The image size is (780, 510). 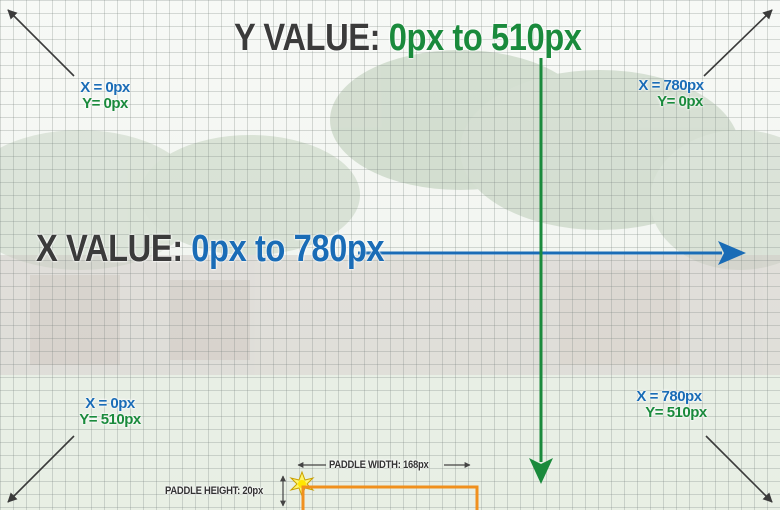 What do you see at coordinates (41, 469) in the screenshot?
I see `corner-arrow-bottom-left` at bounding box center [41, 469].